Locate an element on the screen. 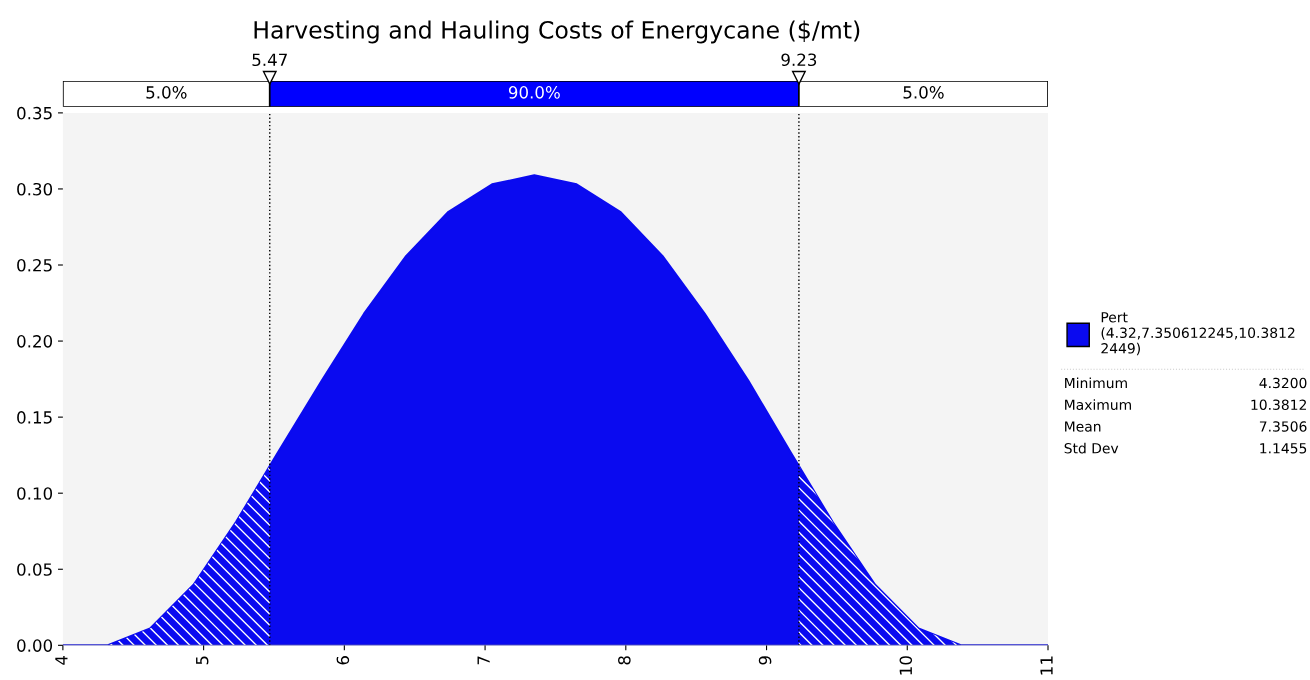 This screenshot has height=680, width=1310. text: 4.3200 is located at coordinates (1283, 383).